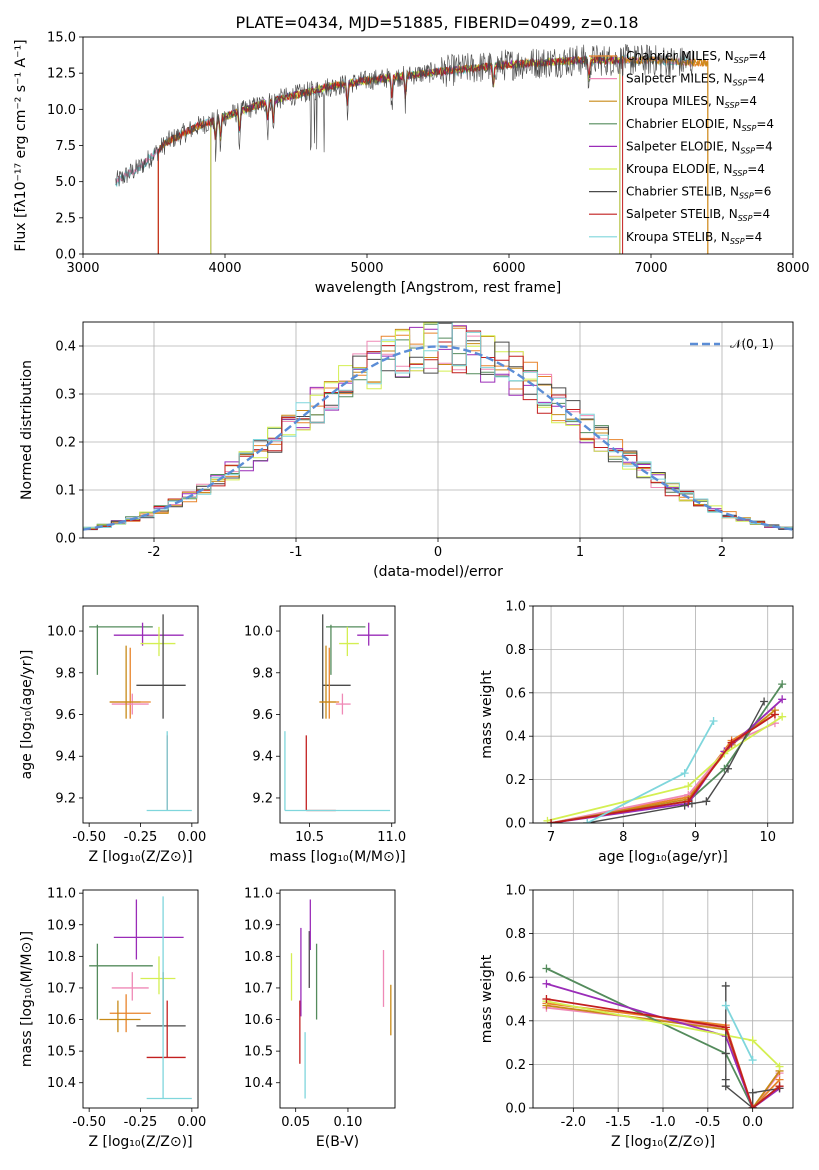 This screenshot has height=1170, width=819. What do you see at coordinates (487, 714) in the screenshot?
I see `y-axis-label: mass weight` at bounding box center [487, 714].